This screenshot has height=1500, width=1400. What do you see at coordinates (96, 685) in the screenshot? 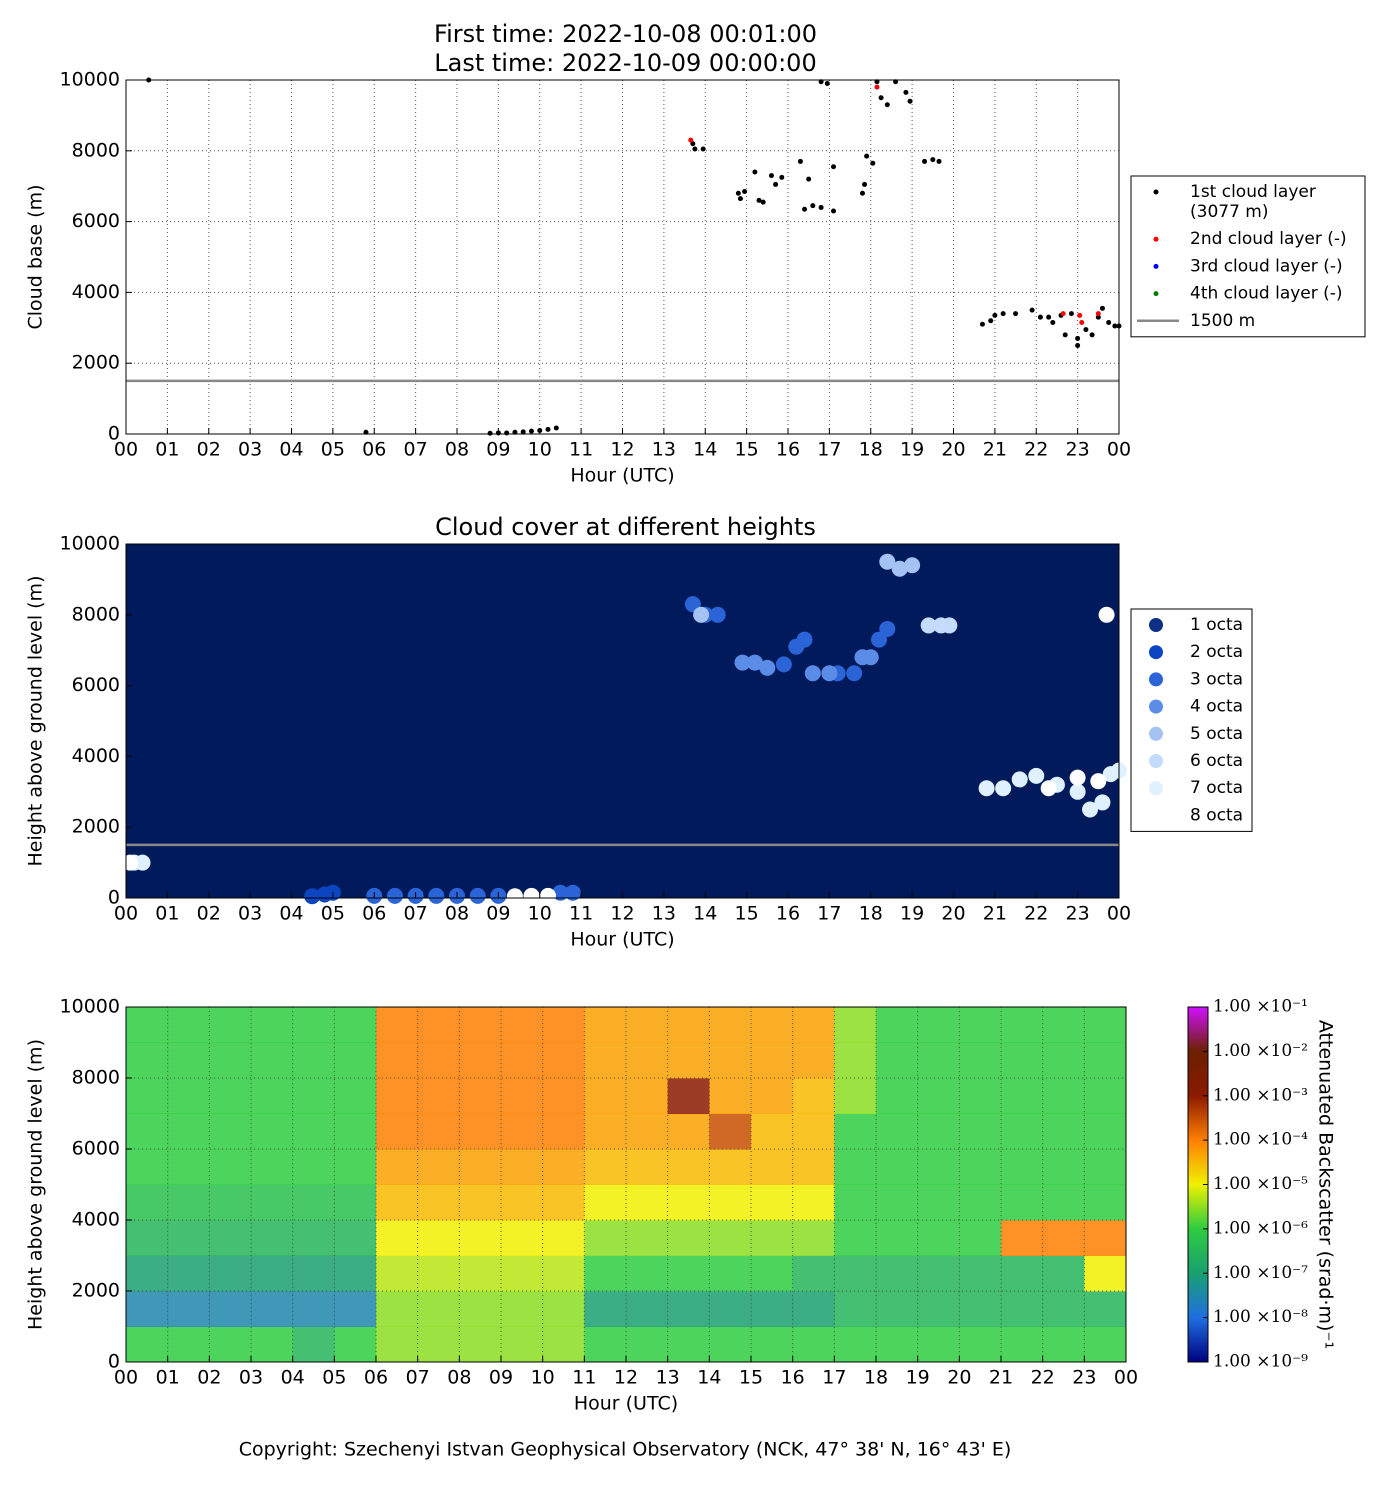
I see `y-tick-label: 6000` at bounding box center [96, 685].